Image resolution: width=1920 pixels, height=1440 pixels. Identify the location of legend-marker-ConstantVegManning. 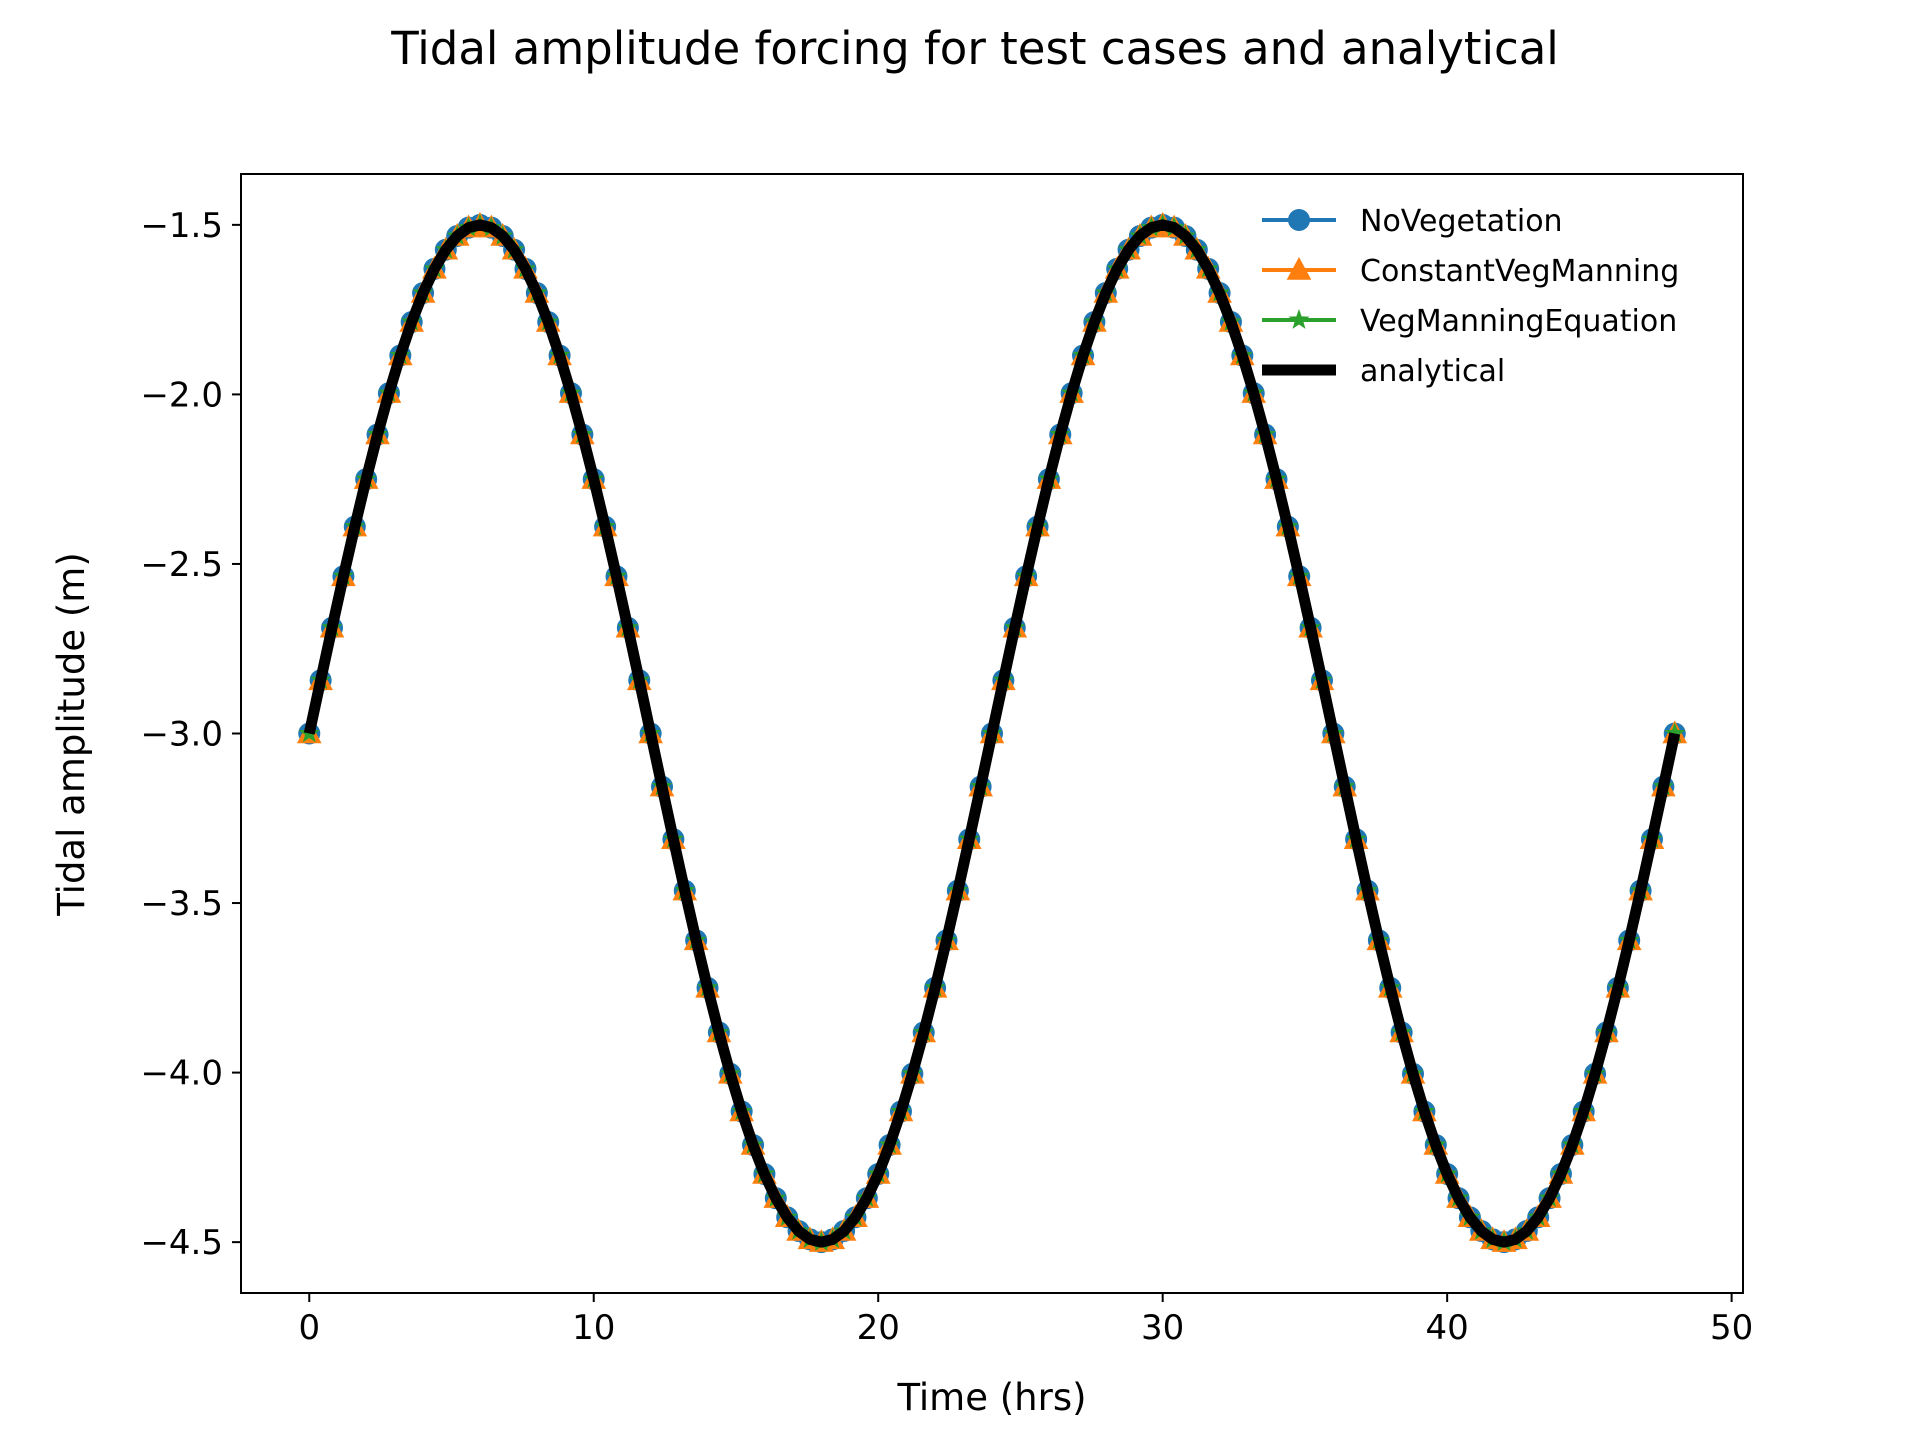
(1299, 268).